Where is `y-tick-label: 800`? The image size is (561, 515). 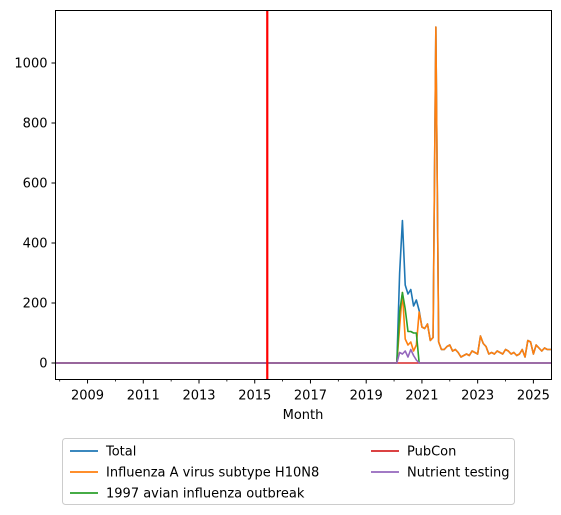 y-tick-label: 800 is located at coordinates (35, 124).